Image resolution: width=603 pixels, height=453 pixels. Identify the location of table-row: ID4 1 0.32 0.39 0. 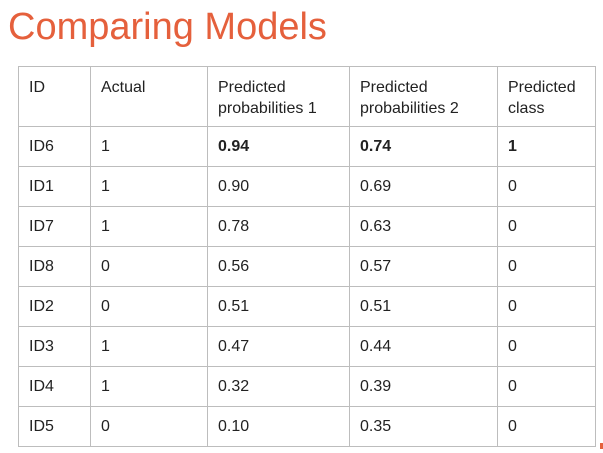
(307, 386).